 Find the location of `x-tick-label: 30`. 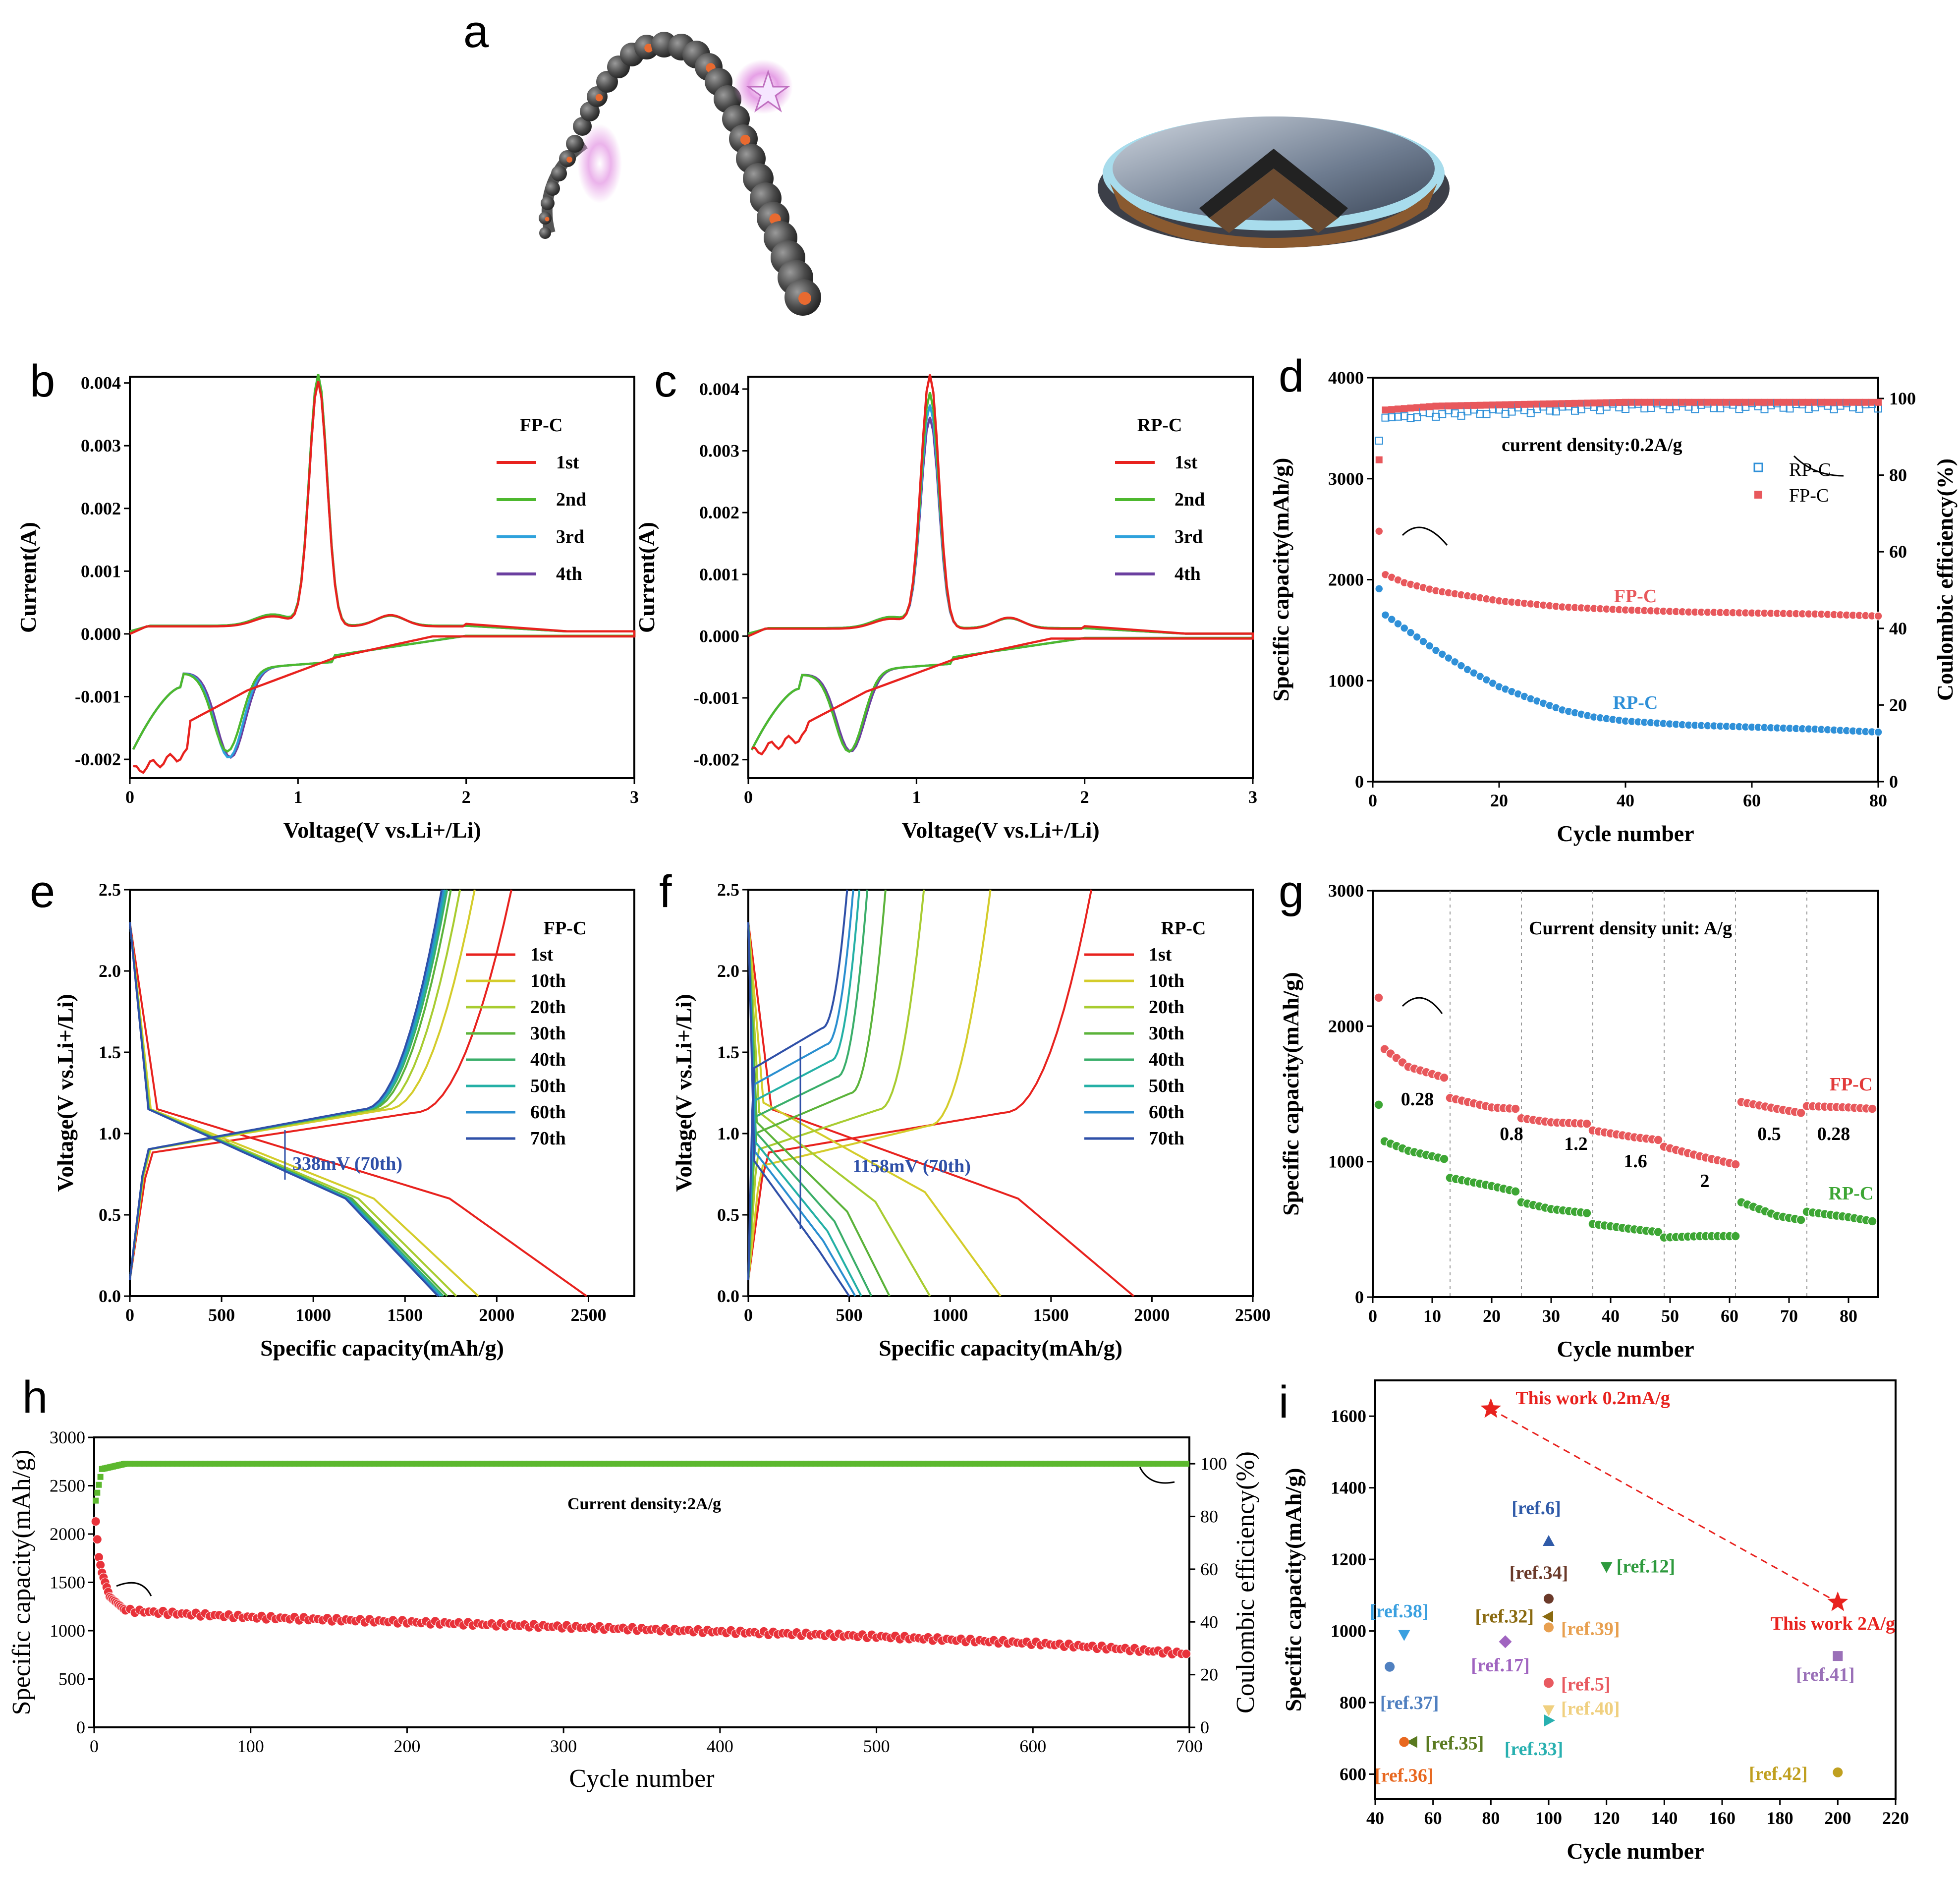

x-tick-label: 30 is located at coordinates (1551, 1316).